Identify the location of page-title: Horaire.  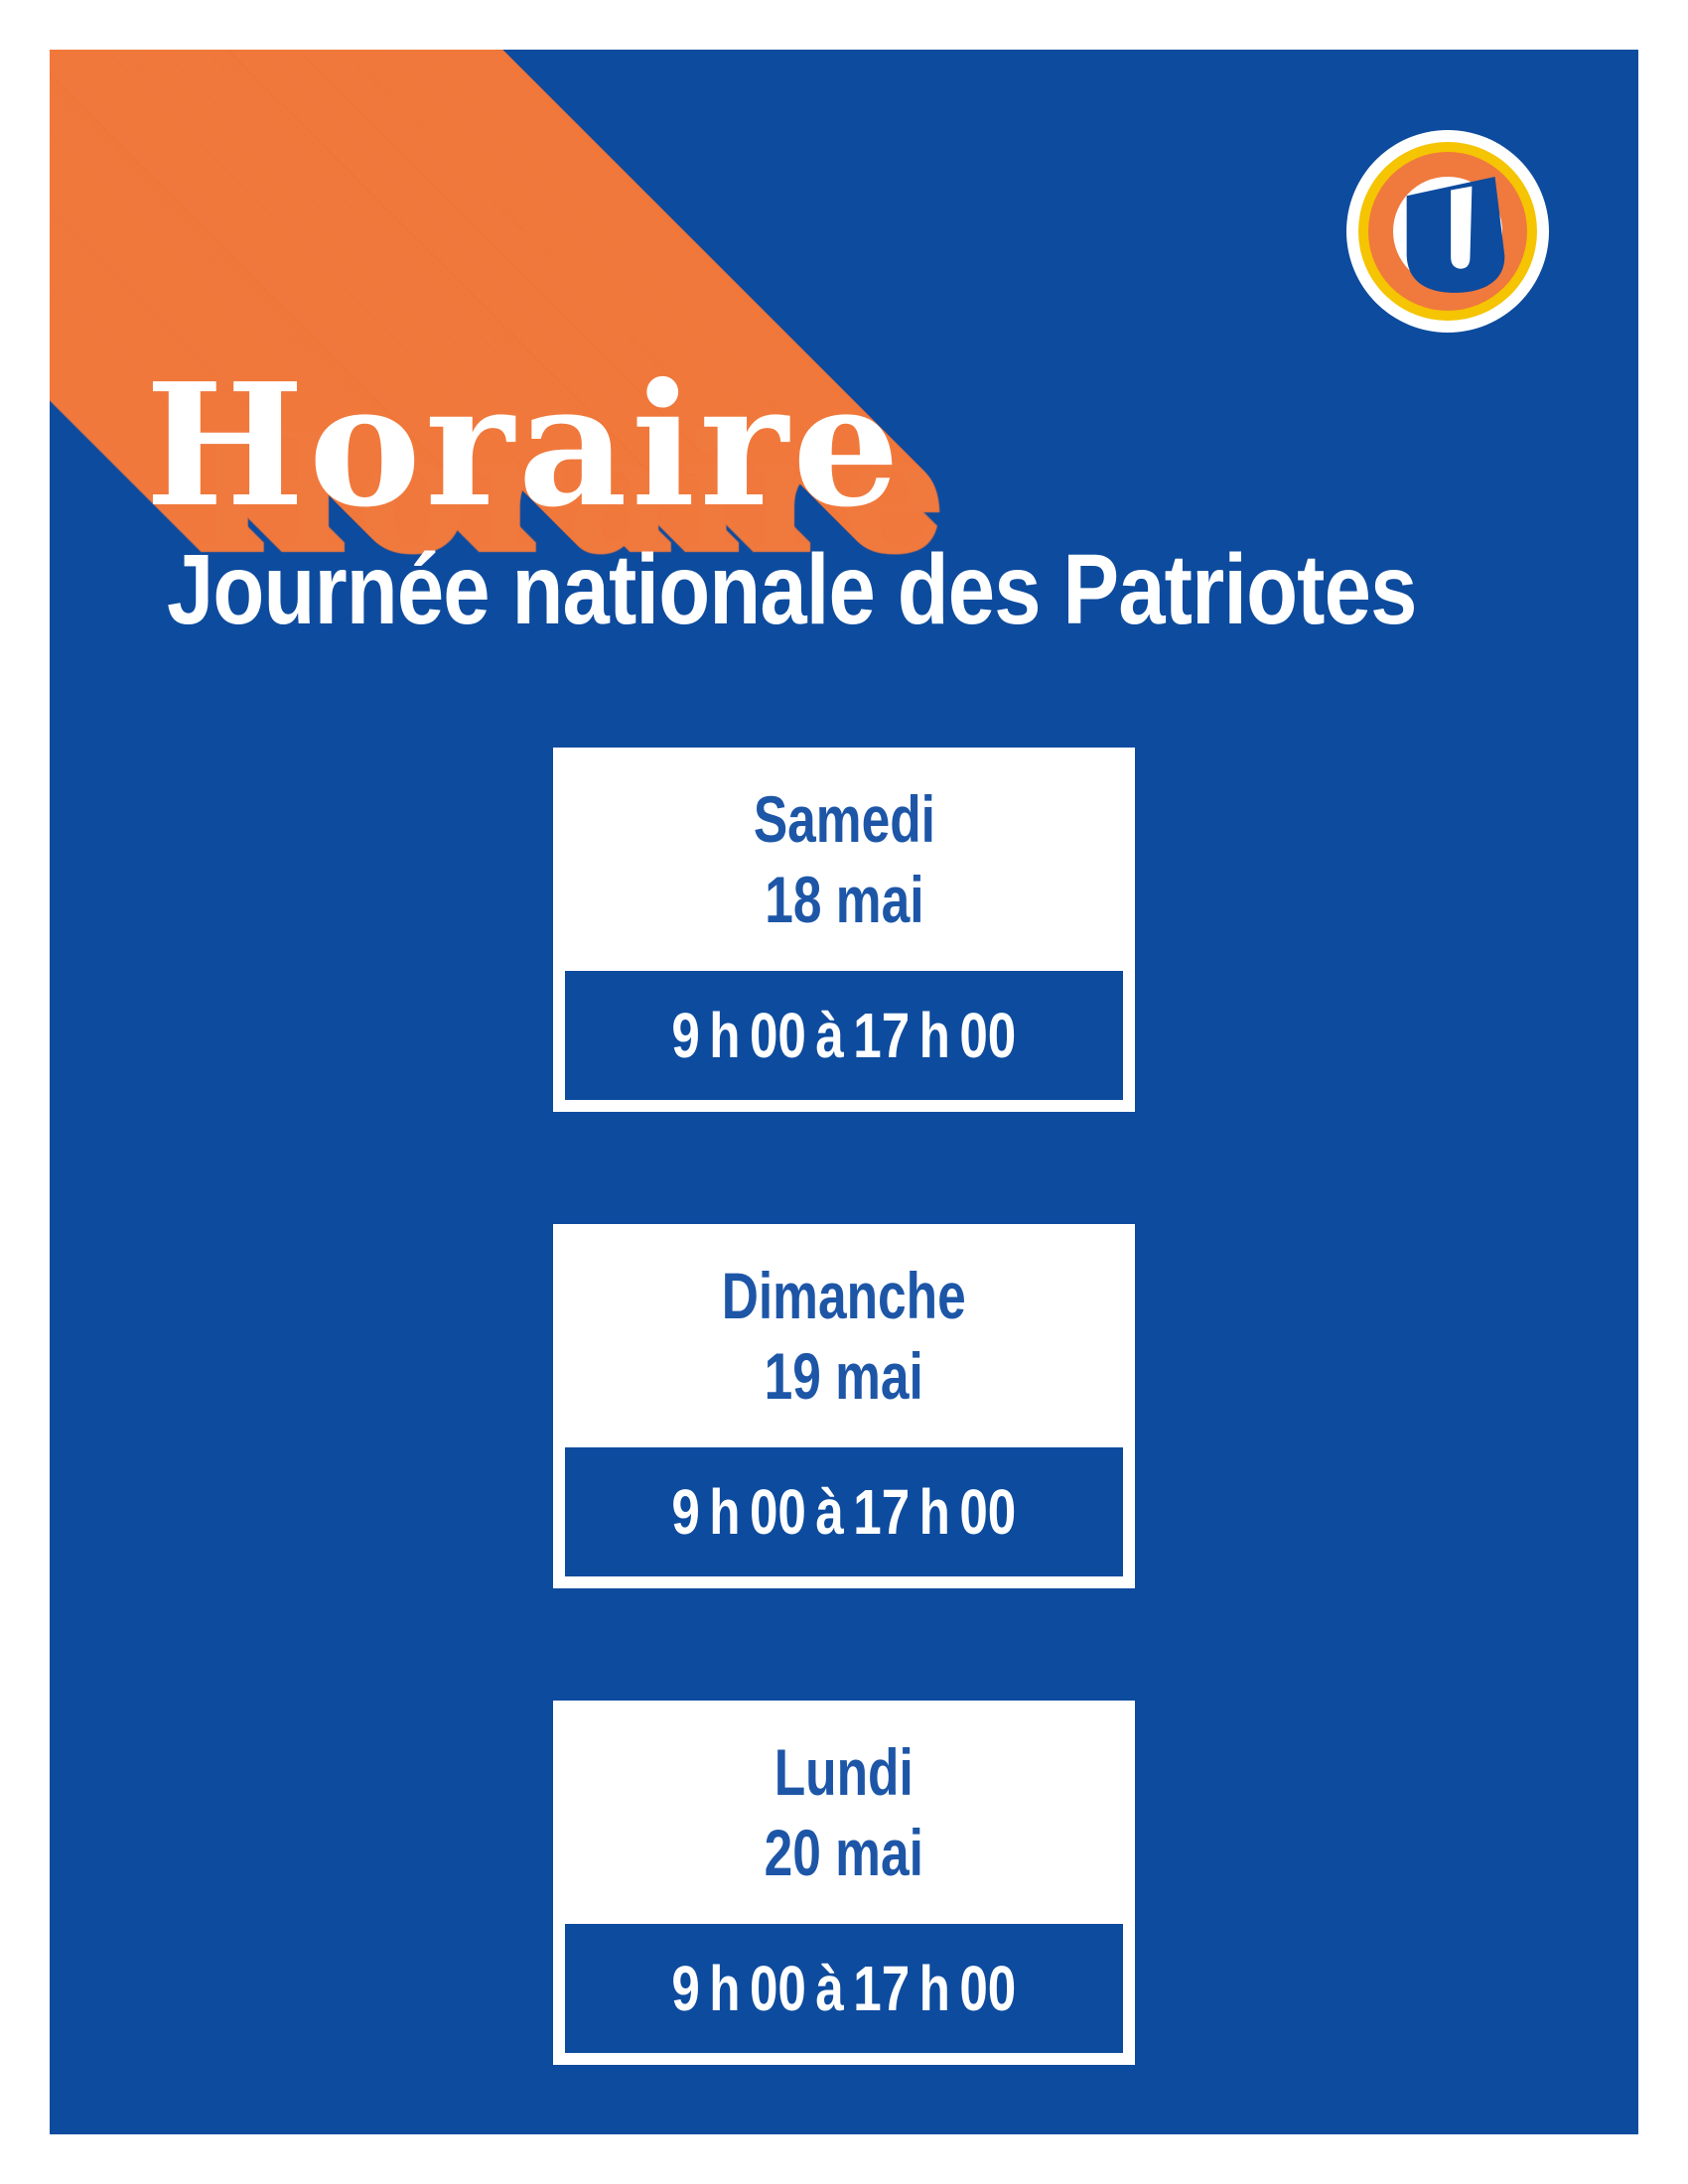
(525, 445).